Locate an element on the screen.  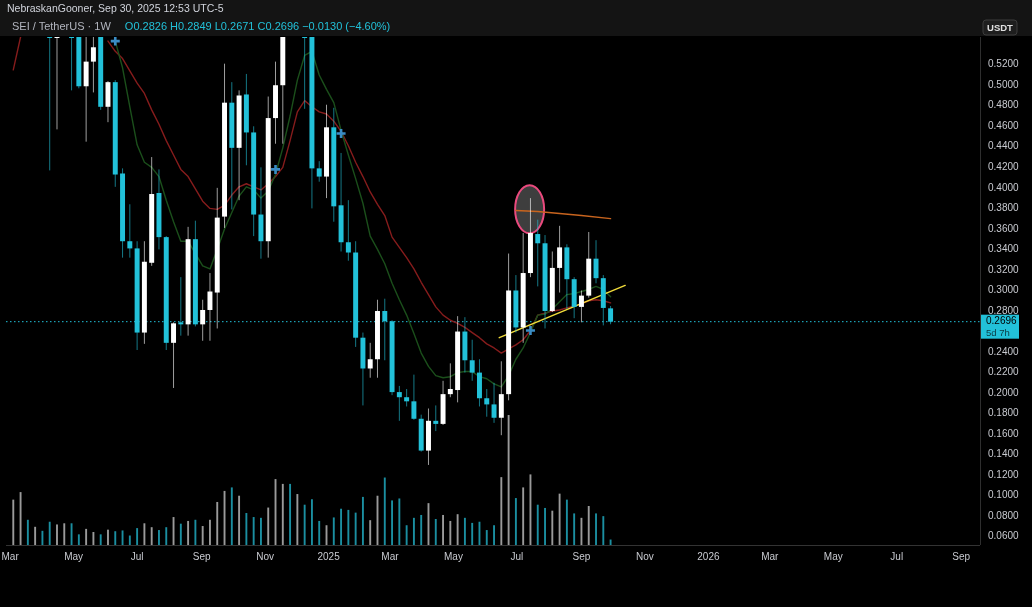
y-axis-title: USDT is located at coordinates (1000, 27).